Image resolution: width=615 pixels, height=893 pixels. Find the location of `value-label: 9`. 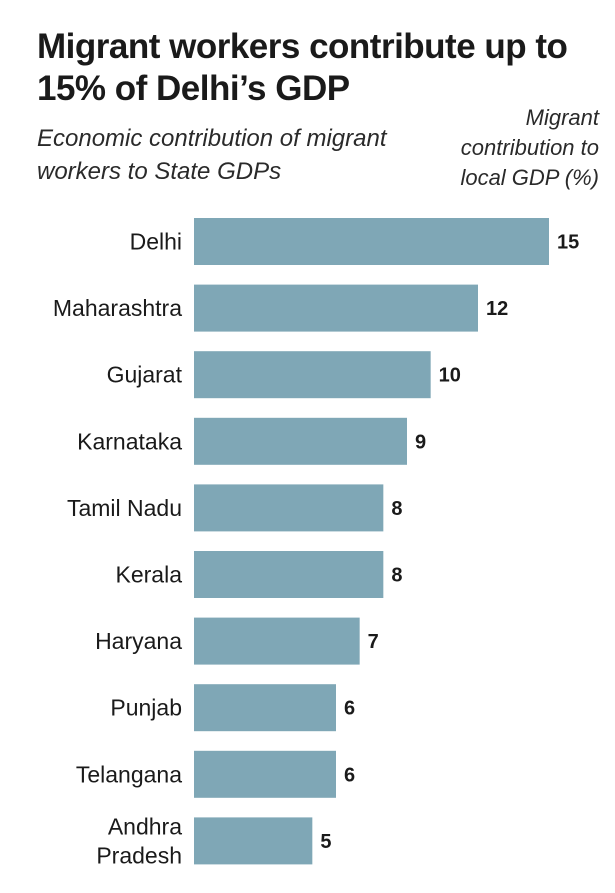

value-label: 9 is located at coordinates (420, 442).